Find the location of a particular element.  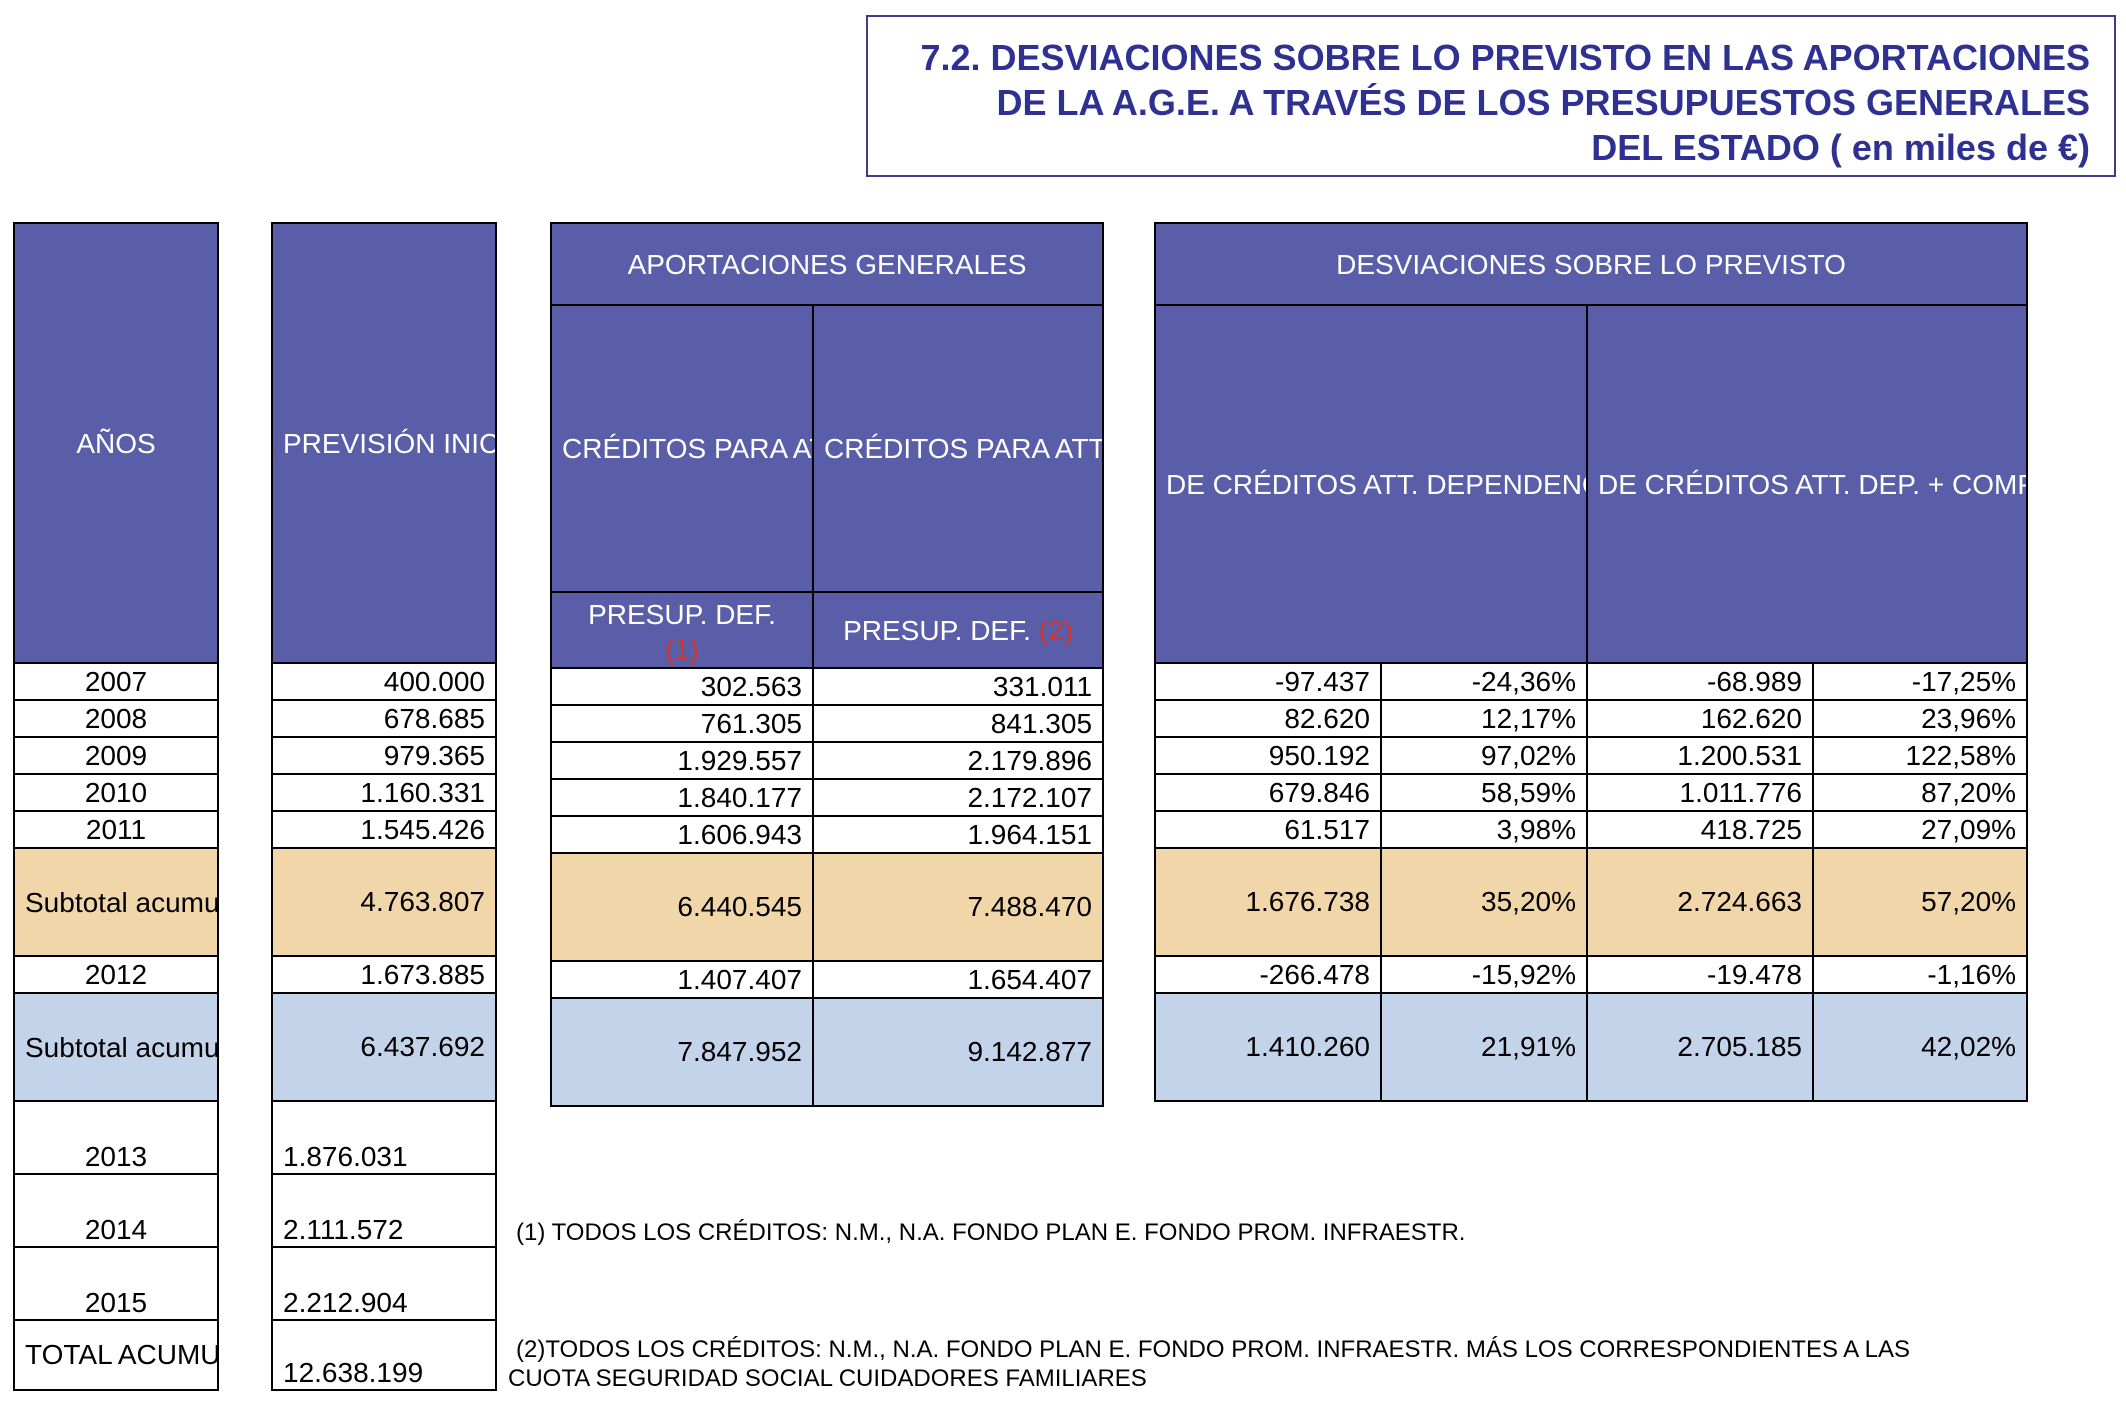

prevision-cell: 1.876.031 is located at coordinates (384, 1137).